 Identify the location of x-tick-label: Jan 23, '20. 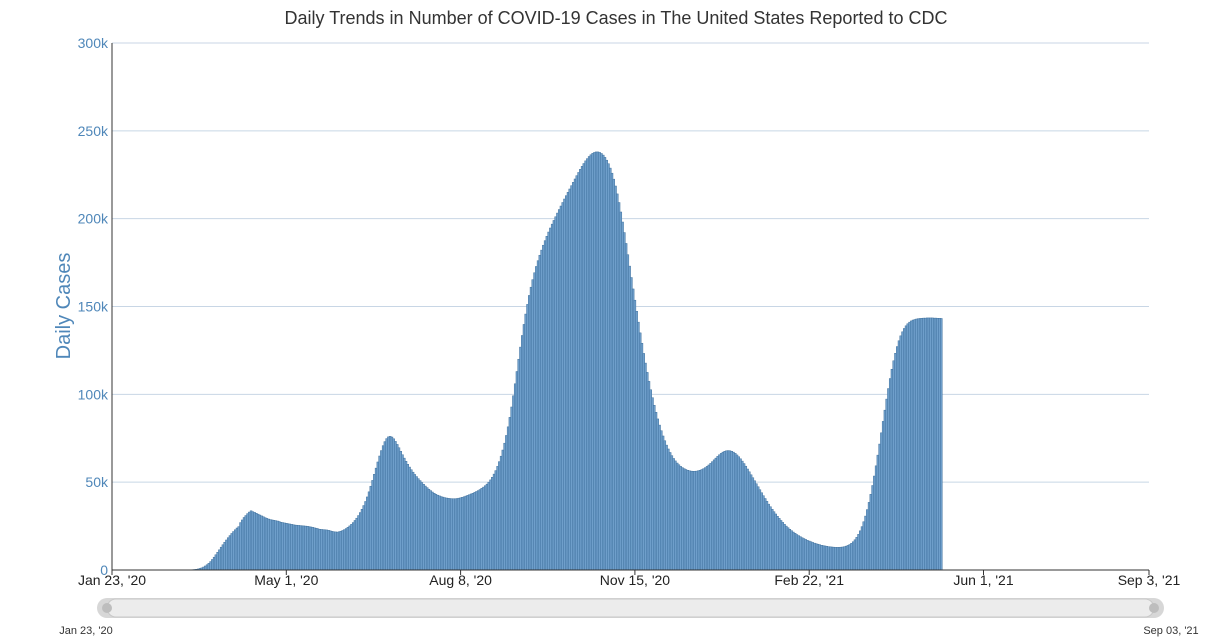
(112, 580).